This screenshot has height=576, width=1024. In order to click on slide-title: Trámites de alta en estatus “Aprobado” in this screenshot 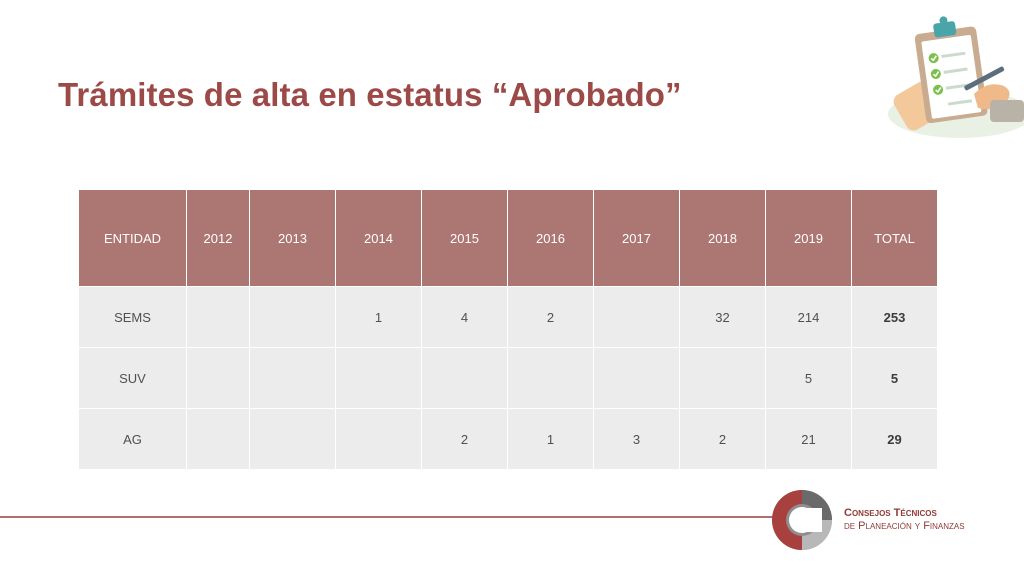, I will do `click(370, 94)`.